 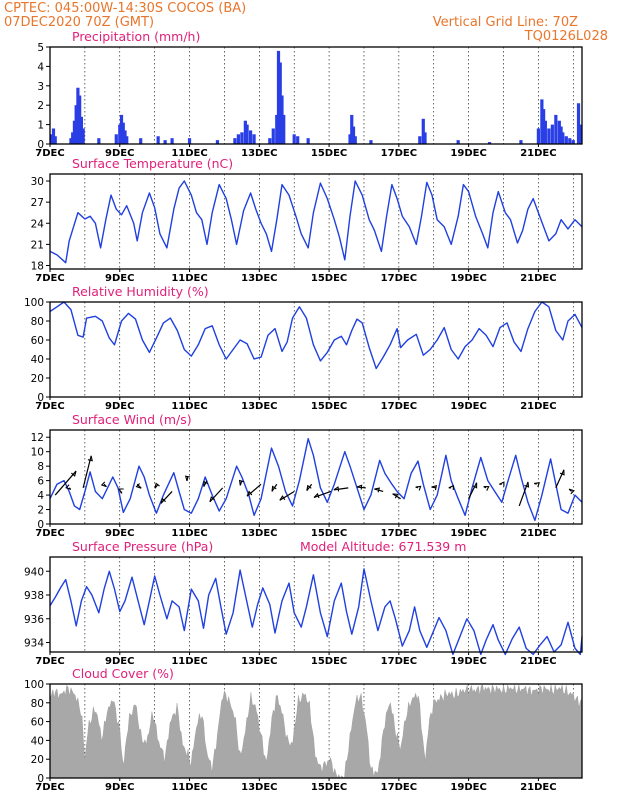 What do you see at coordinates (329, 278) in the screenshot?
I see `temp-xtick-label: 15DEC` at bounding box center [329, 278].